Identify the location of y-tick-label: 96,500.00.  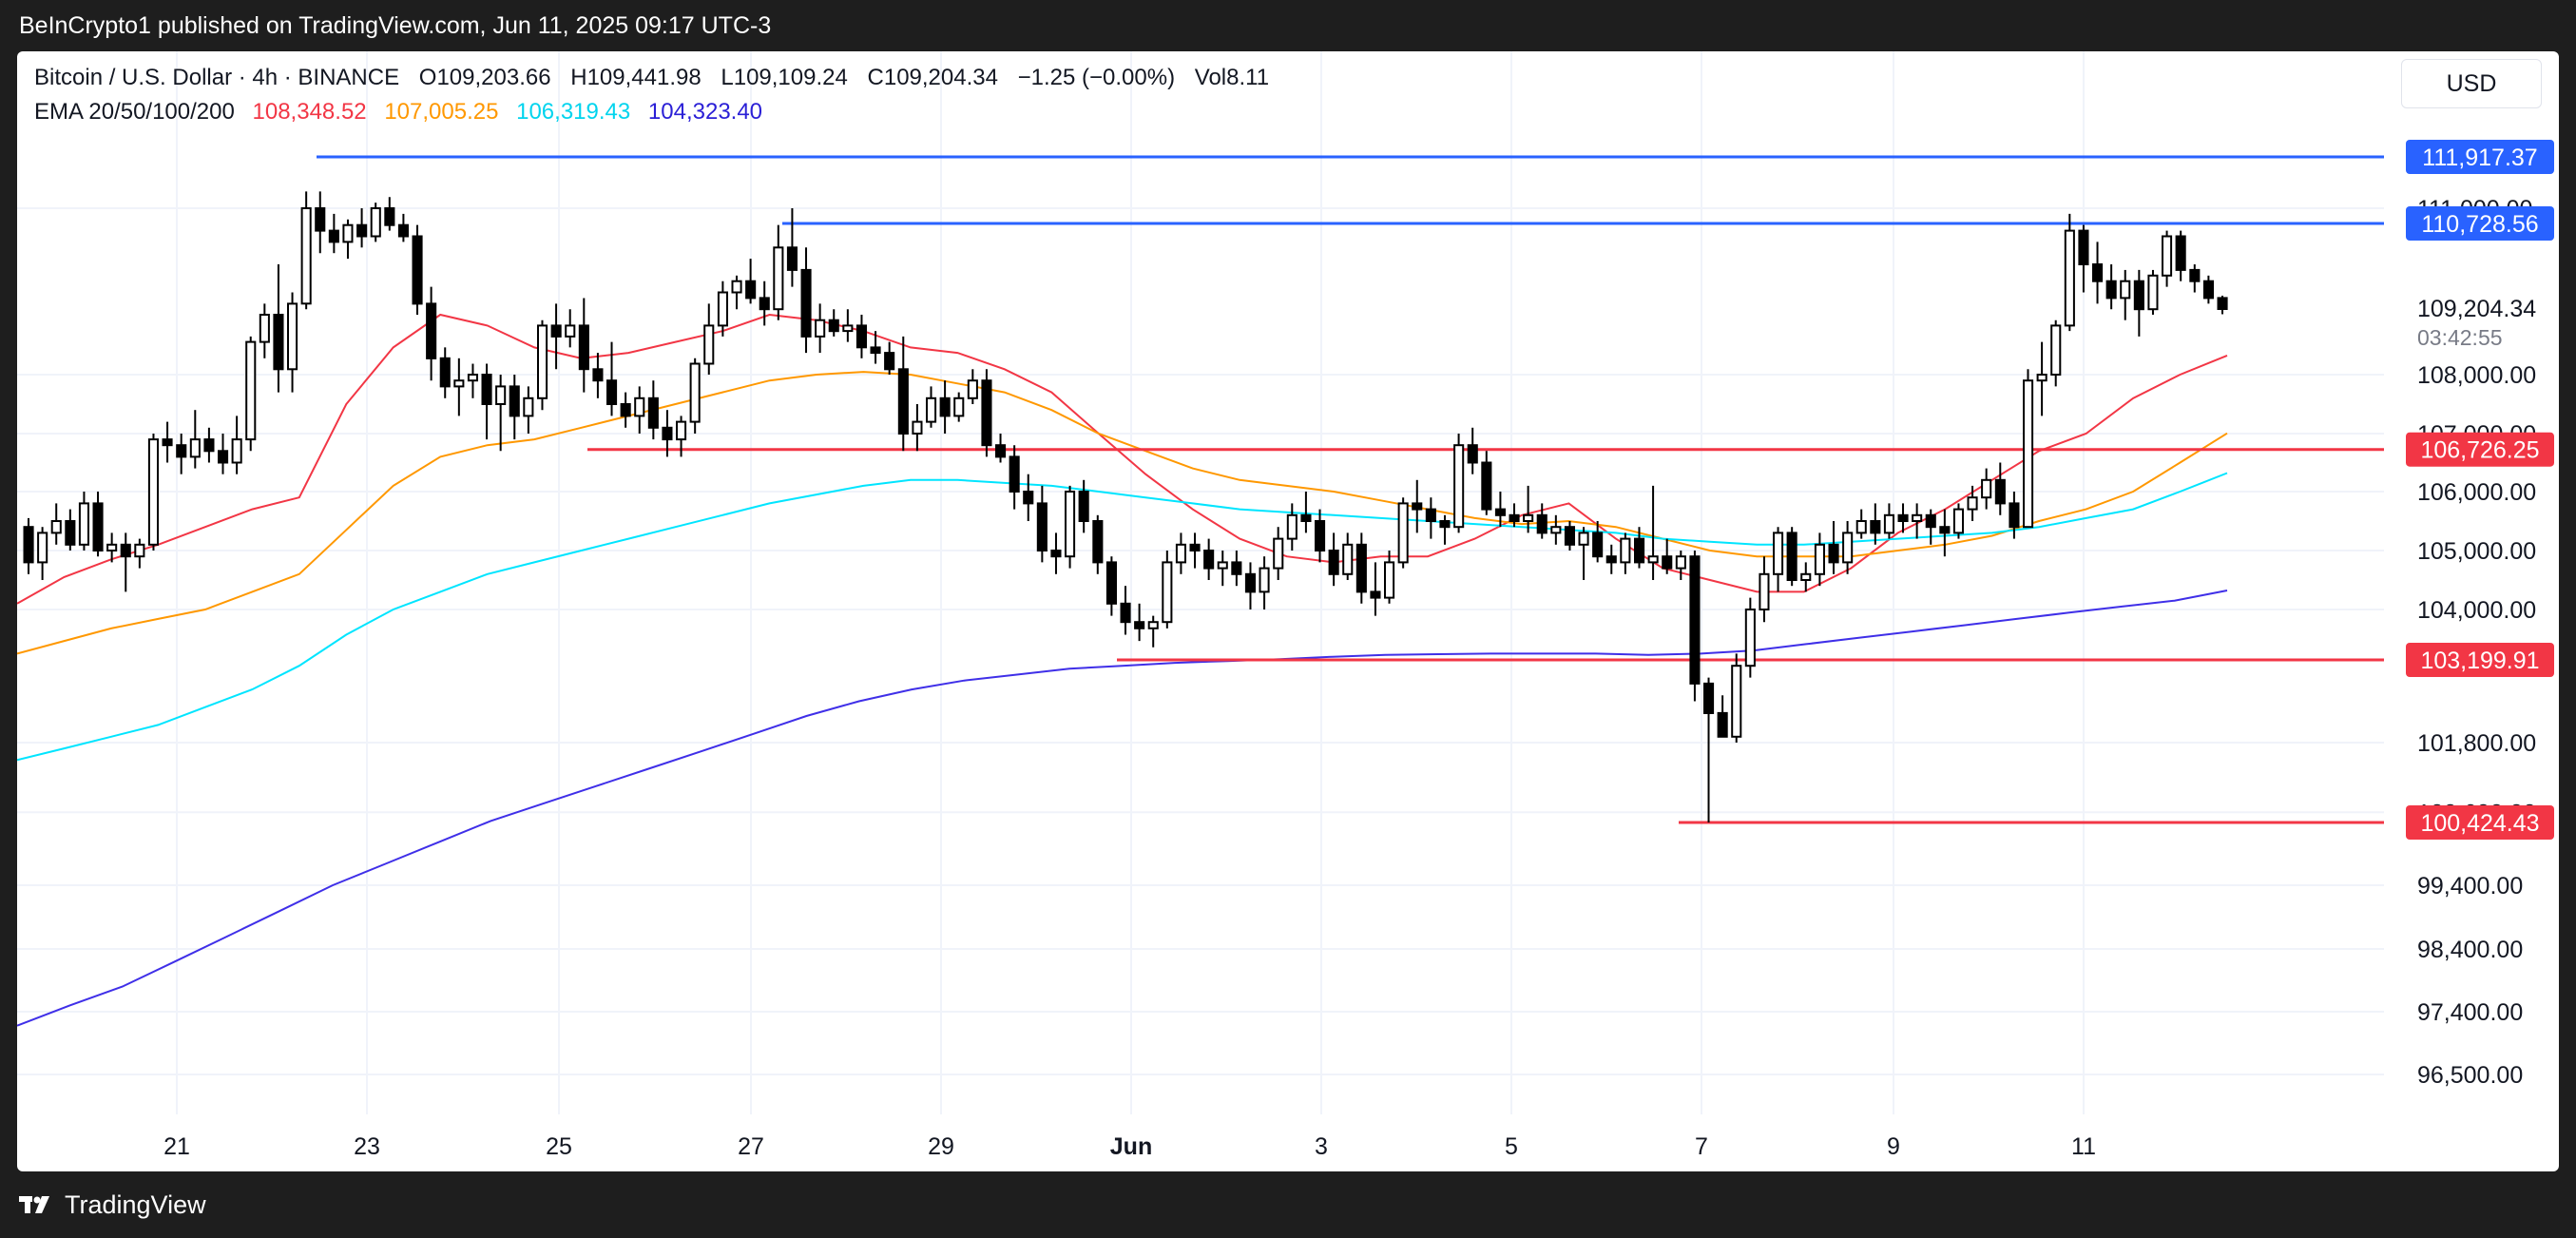
(2470, 1075).